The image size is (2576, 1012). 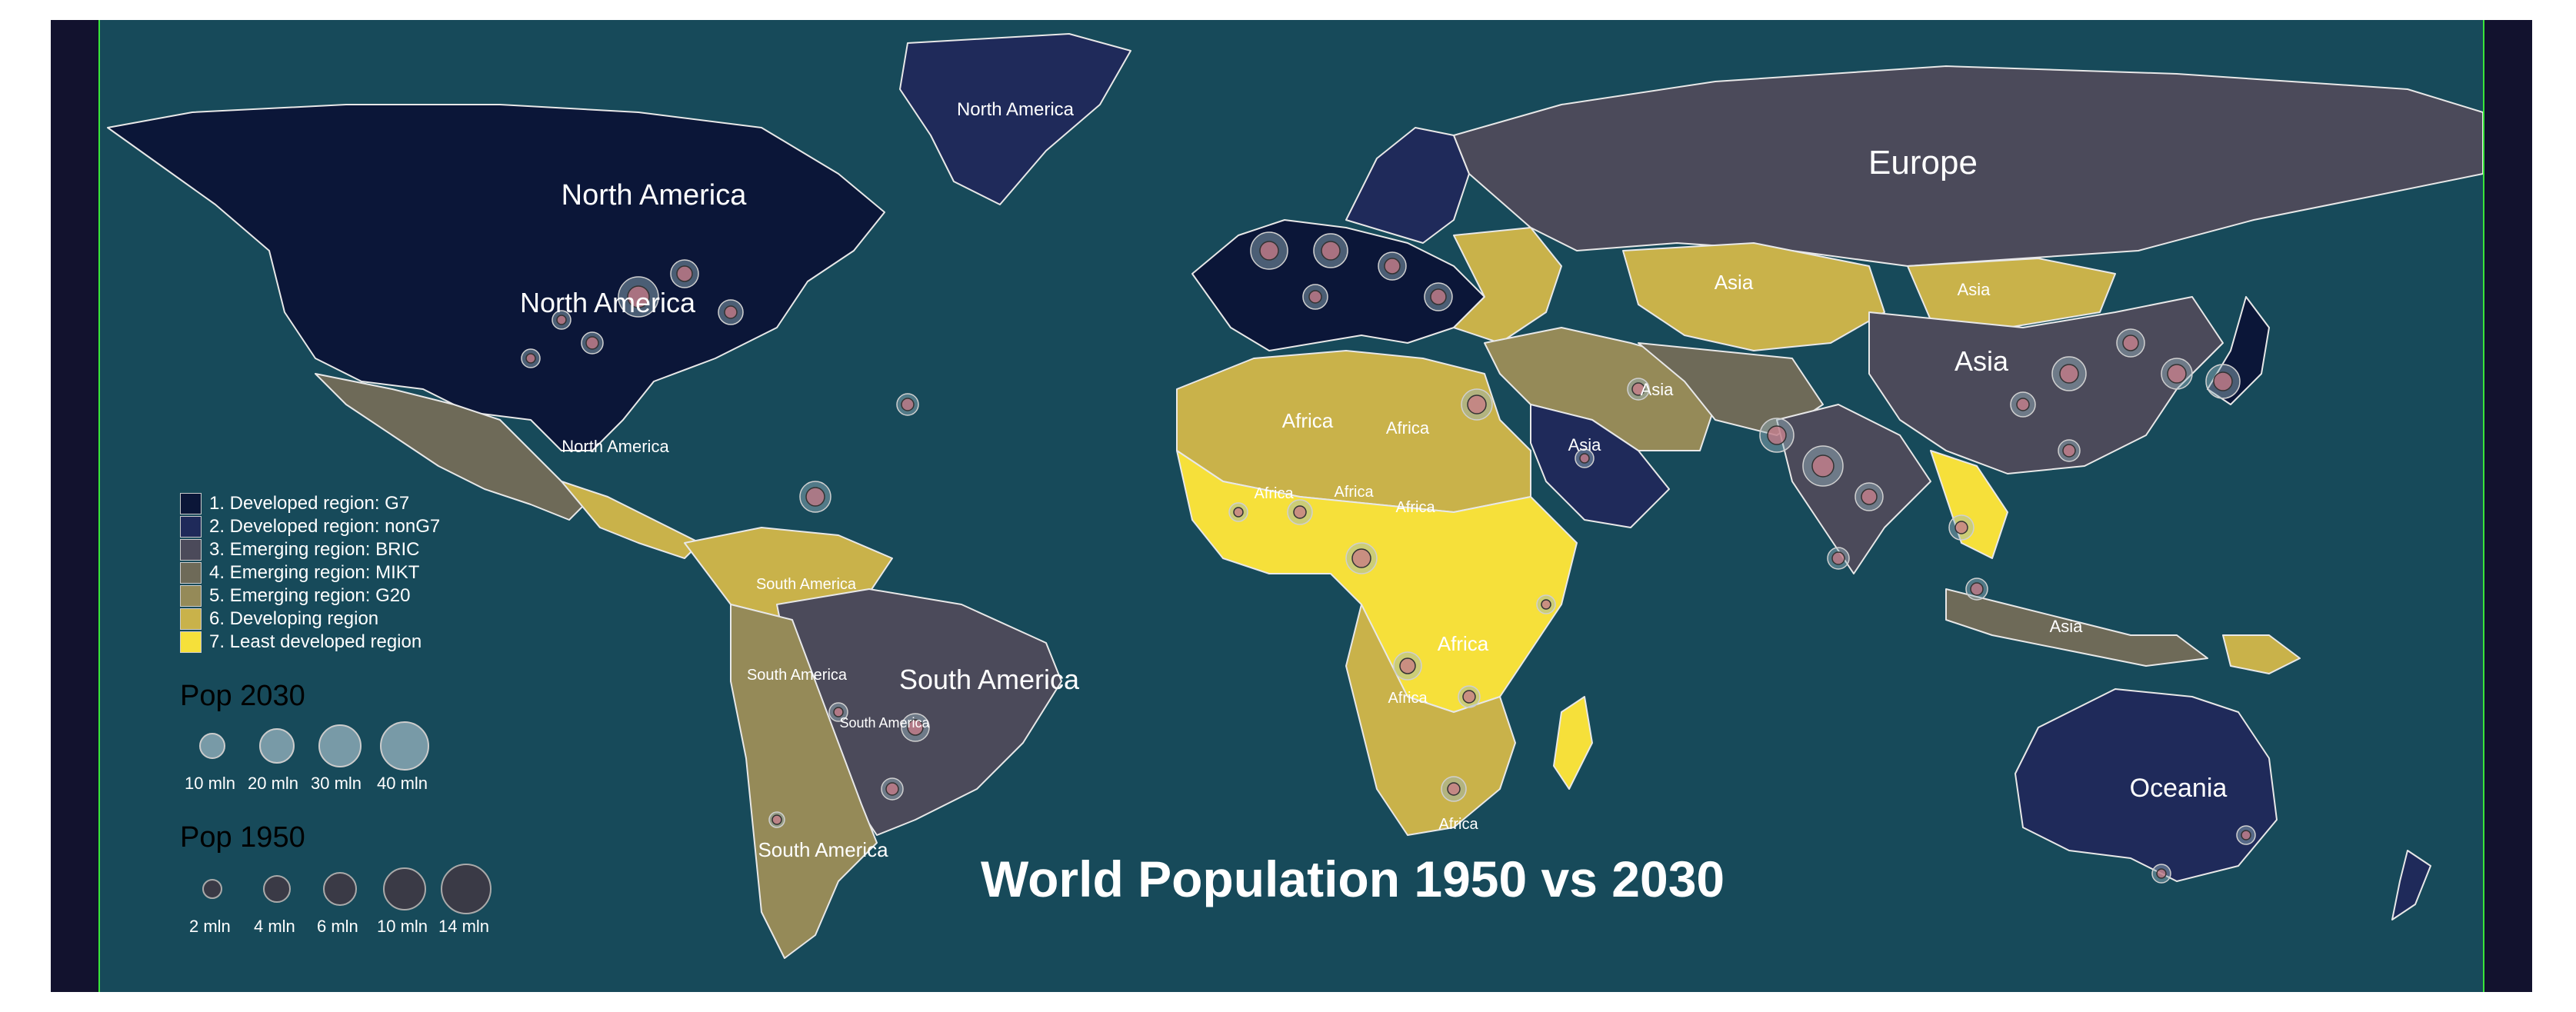 What do you see at coordinates (2179, 788) in the screenshot?
I see `region-label: Oceania` at bounding box center [2179, 788].